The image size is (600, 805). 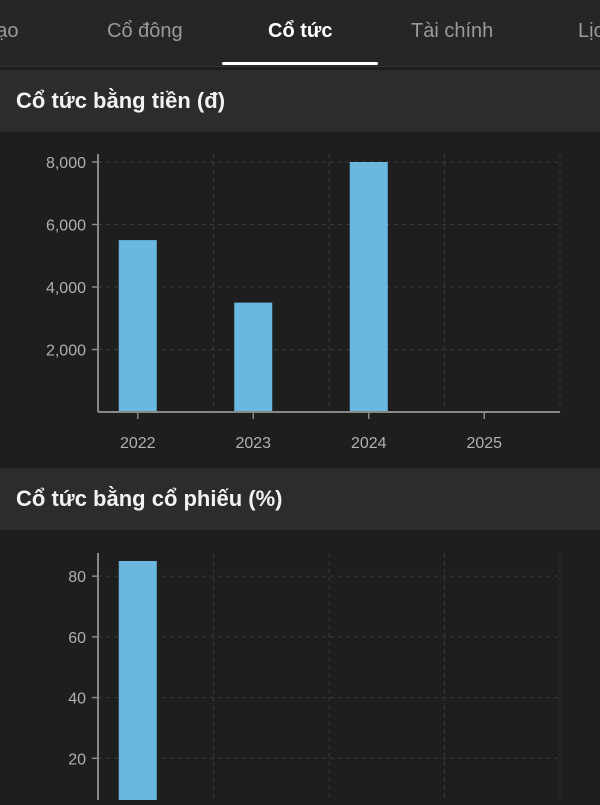 I want to click on tab-tao: Tạo, so click(x=9, y=31).